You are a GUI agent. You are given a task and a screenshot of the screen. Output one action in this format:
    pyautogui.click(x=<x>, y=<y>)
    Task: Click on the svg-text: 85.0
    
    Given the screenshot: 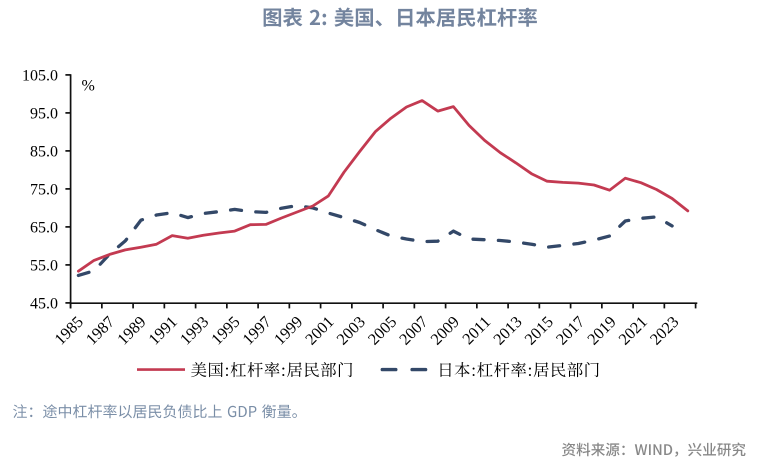 What is the action you would take?
    pyautogui.click(x=44, y=151)
    